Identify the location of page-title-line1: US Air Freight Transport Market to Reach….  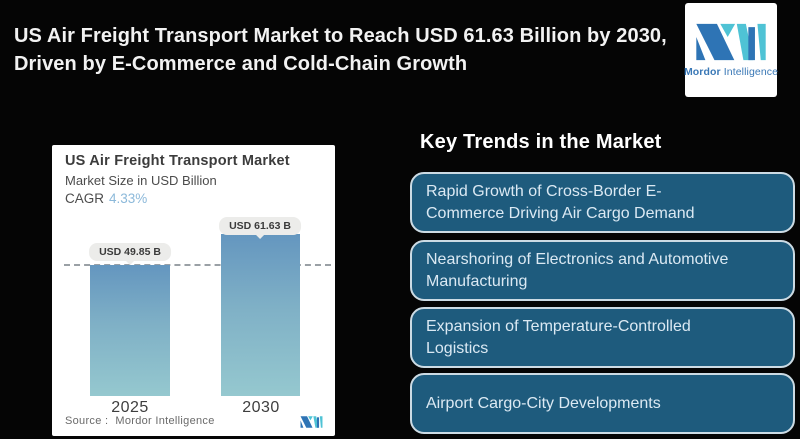
(340, 36).